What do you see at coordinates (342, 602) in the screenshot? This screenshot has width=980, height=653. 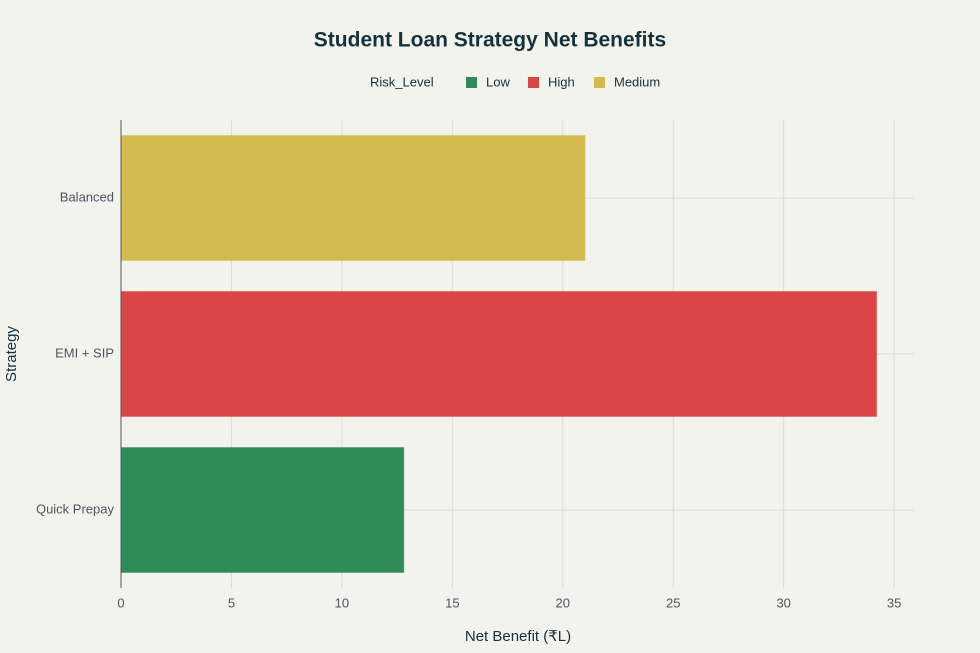 I see `x-tick-label: 10` at bounding box center [342, 602].